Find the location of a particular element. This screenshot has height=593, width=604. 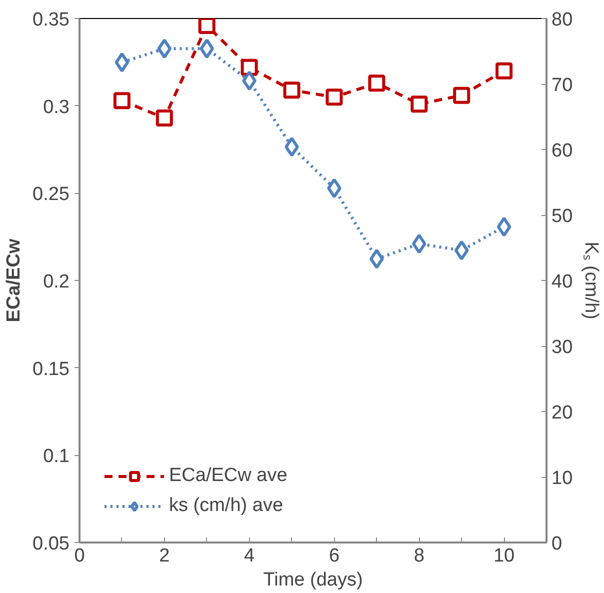

y-tick-label: 0.2 is located at coordinates (56, 282).